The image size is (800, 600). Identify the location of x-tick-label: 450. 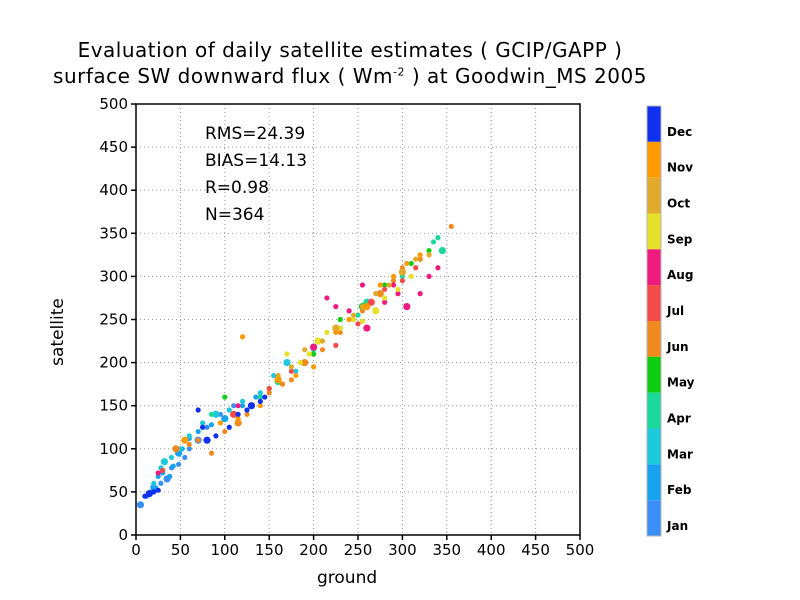
(535, 550).